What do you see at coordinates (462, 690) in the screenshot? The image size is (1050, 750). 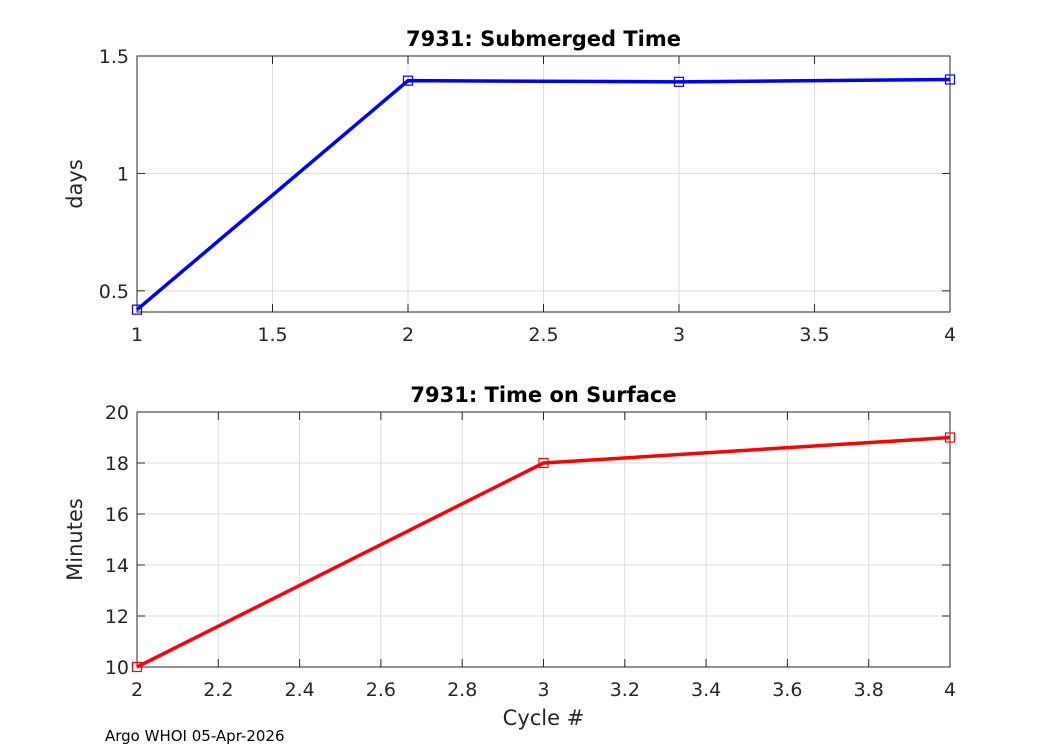 I see `surface-xtick-label-4: 2.8` at bounding box center [462, 690].